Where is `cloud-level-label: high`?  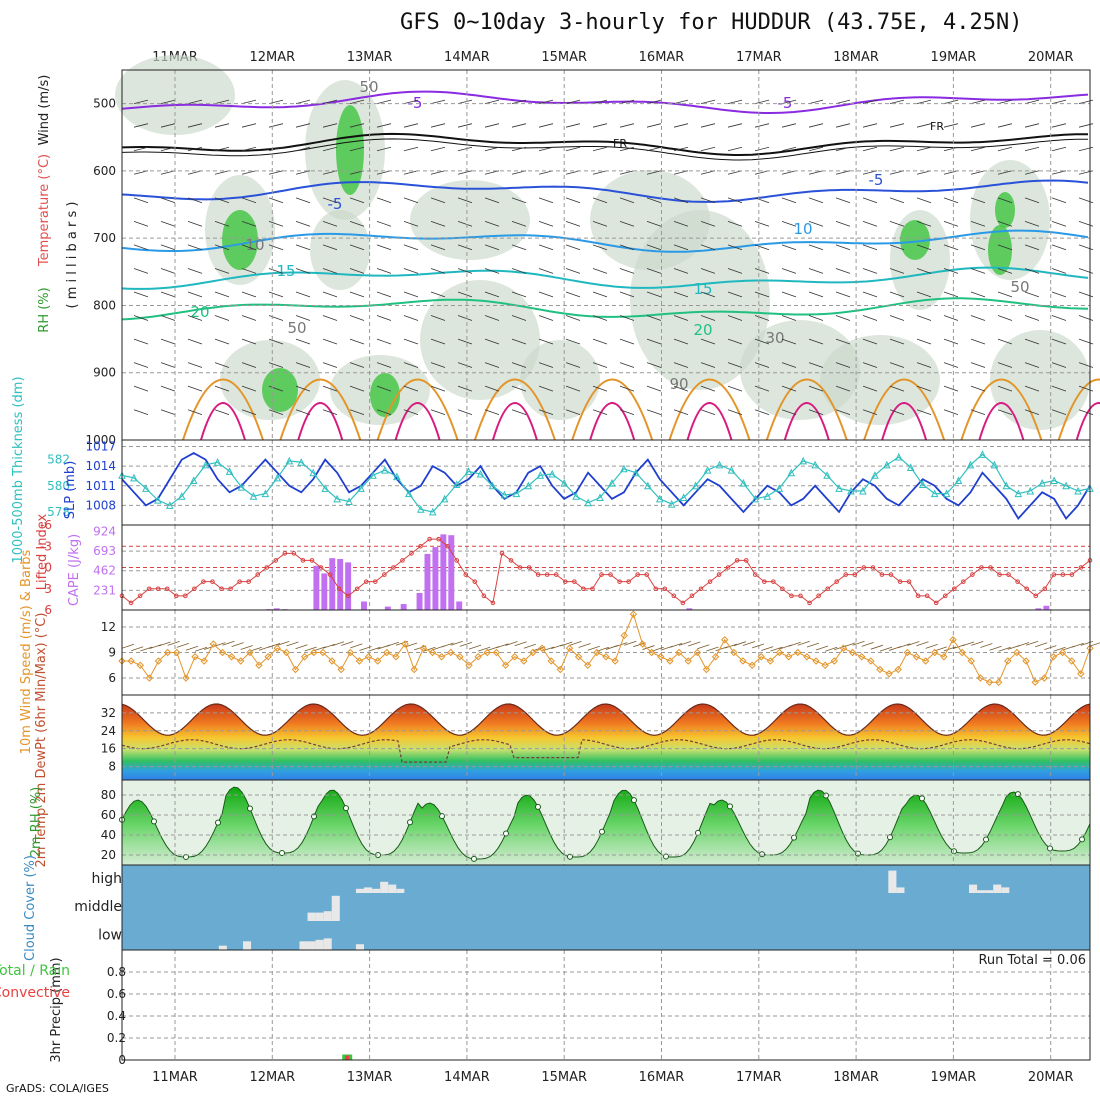 cloud-level-label: high is located at coordinates (106, 879).